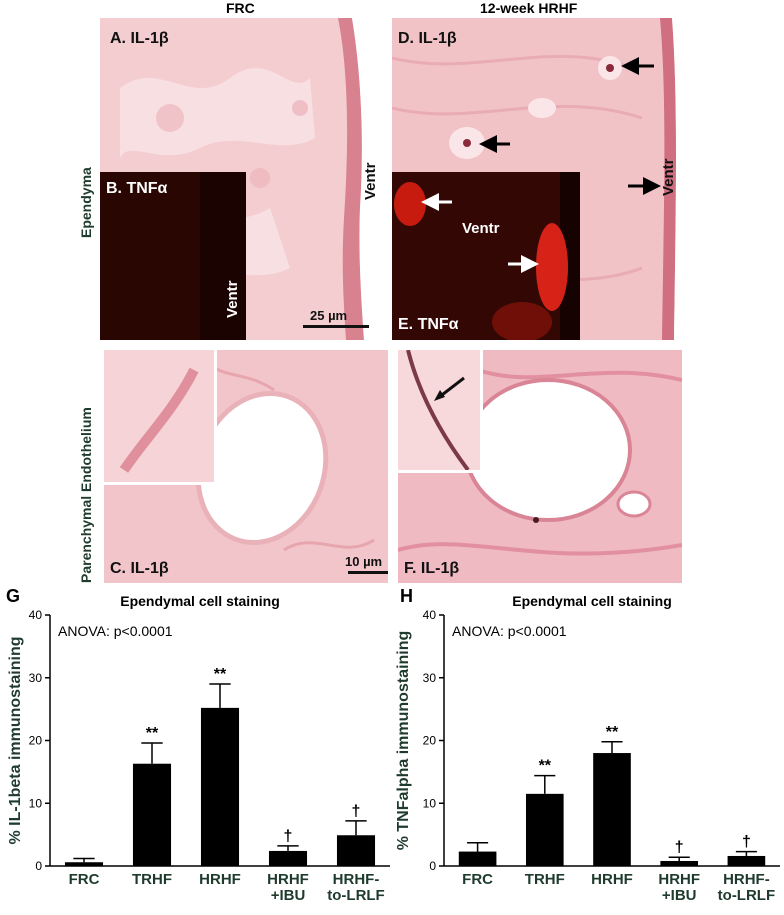  I want to click on arrow-icon, so click(439, 395).